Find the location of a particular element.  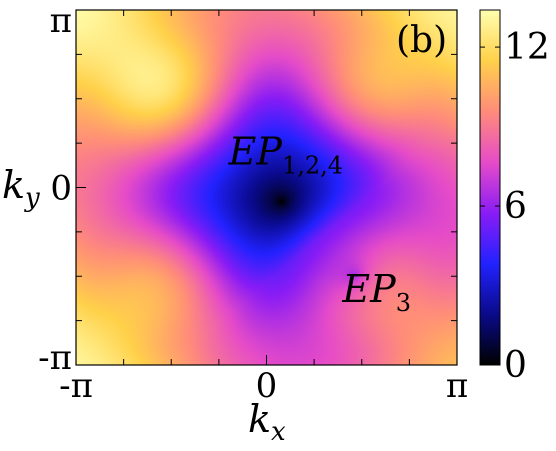

colorbar-tick-label: 0 is located at coordinates (515, 365).